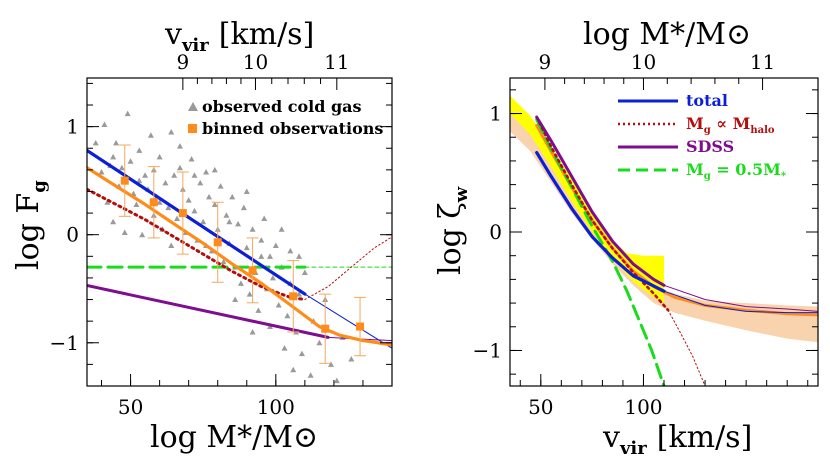  I want to click on y-tick-label: 0, so click(72, 235).